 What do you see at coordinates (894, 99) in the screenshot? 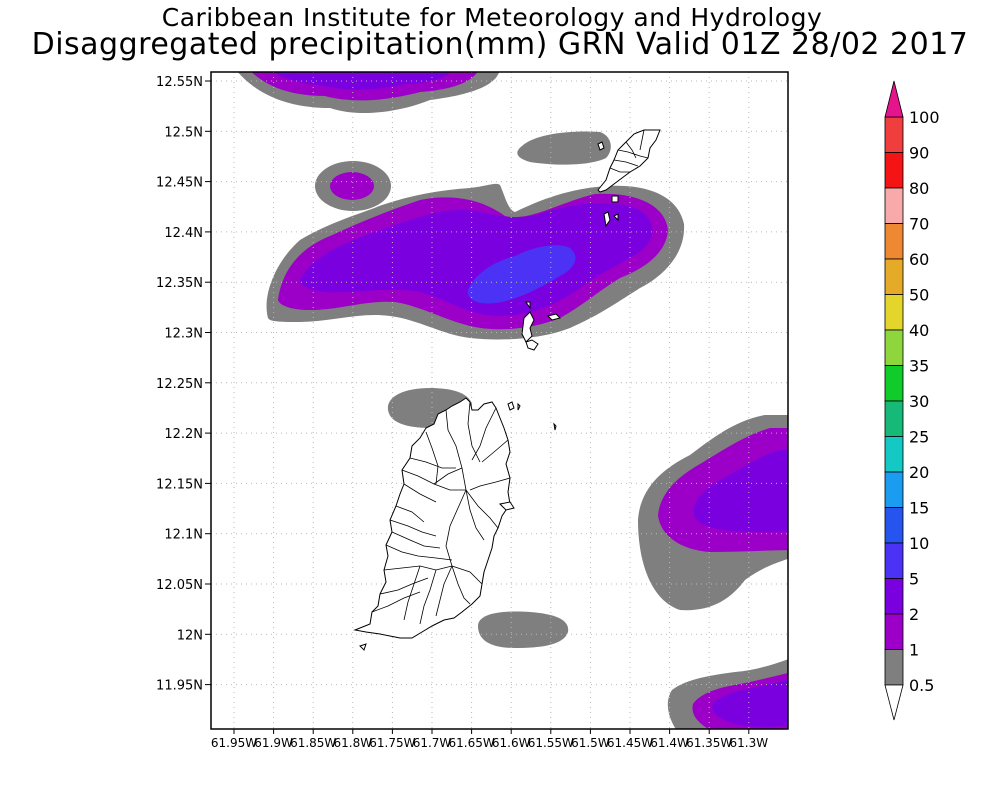
I see `legend-swatch-max` at bounding box center [894, 99].